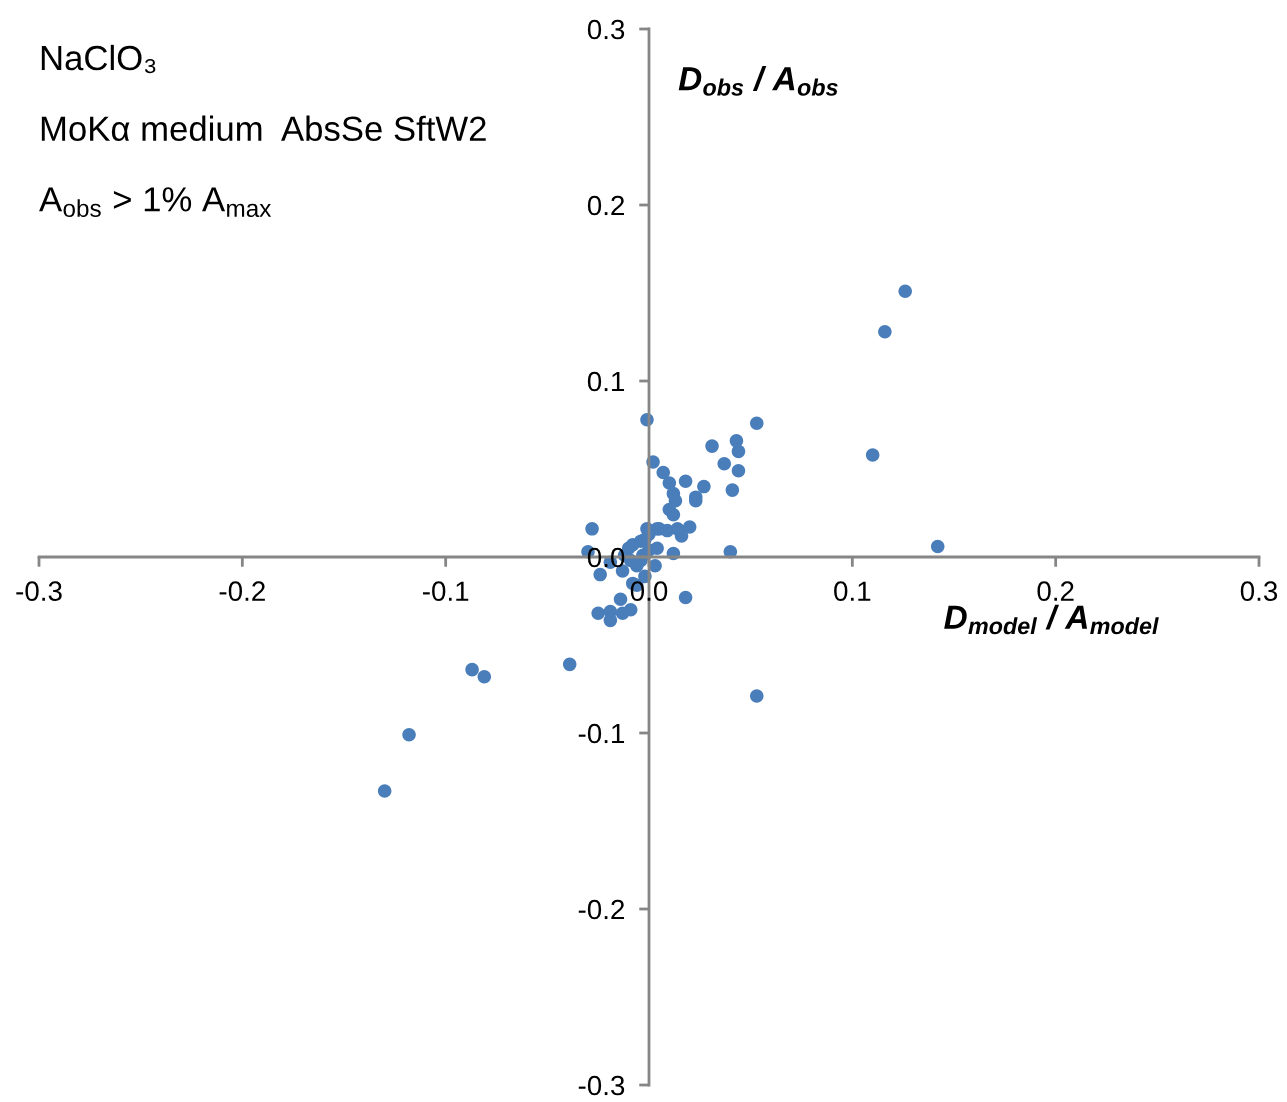 The width and height of the screenshot is (1287, 1102). Describe the element at coordinates (852, 591) in the screenshot. I see `x-tick-label: 0.1` at that location.